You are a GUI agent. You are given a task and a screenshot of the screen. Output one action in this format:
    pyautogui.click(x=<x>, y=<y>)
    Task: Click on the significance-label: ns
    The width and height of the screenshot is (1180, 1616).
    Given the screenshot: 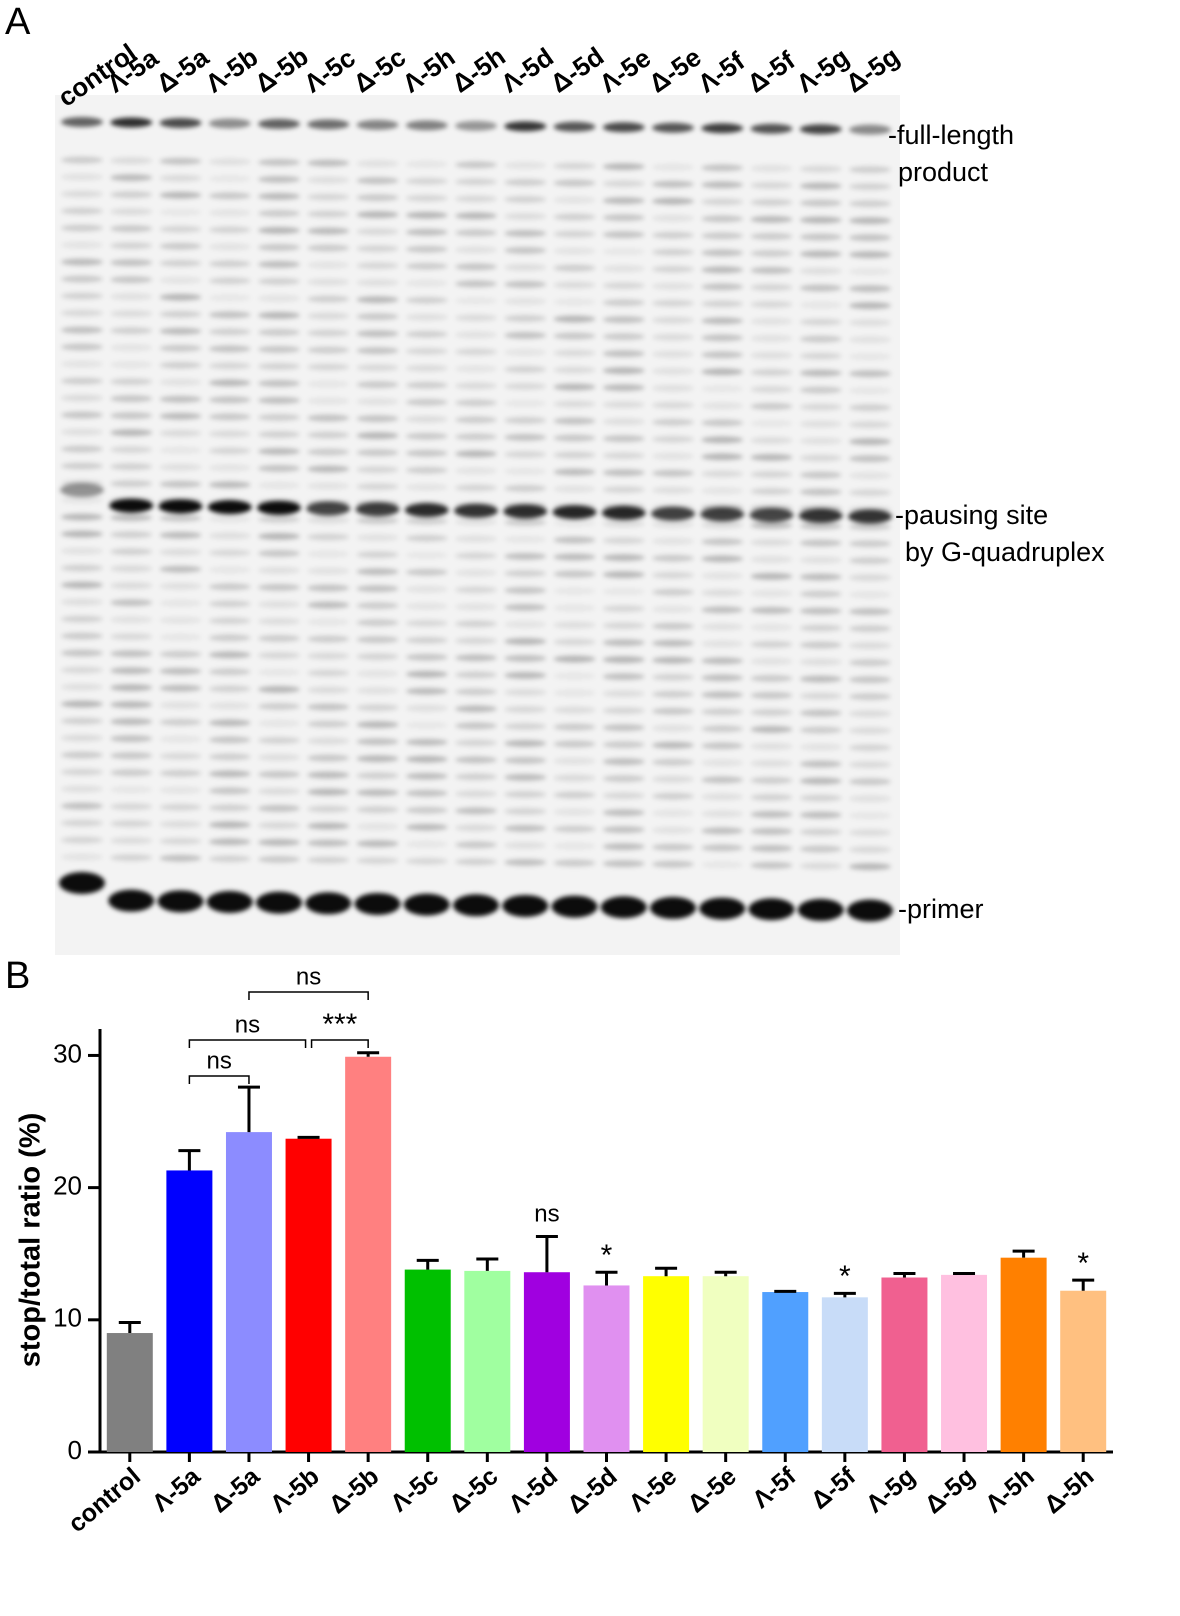 What is the action you would take?
    pyautogui.click(x=546, y=1213)
    